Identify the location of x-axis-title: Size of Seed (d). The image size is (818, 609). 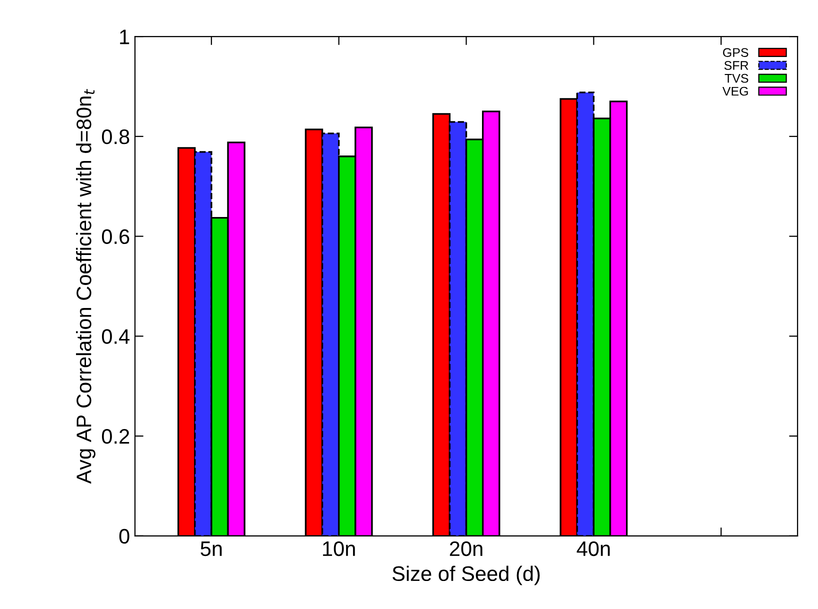
(466, 576).